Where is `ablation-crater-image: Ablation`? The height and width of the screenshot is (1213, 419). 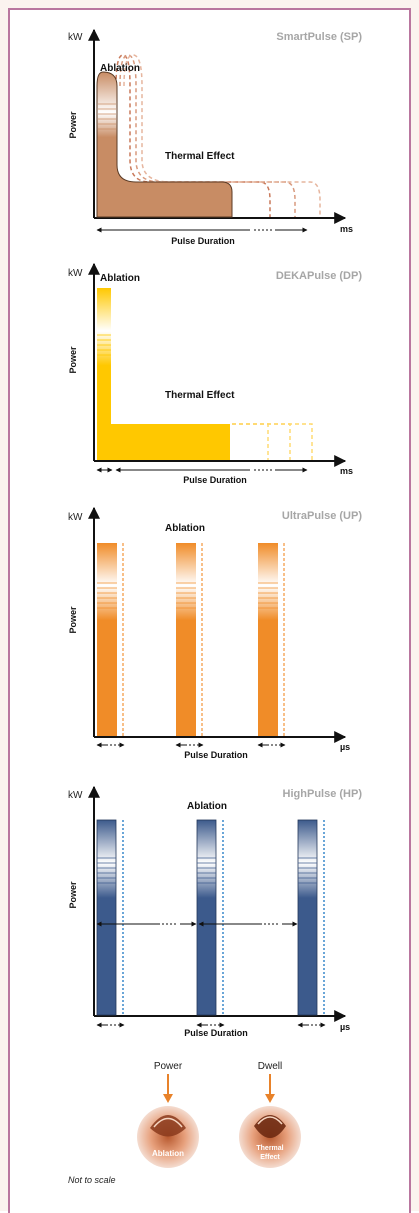 ablation-crater-image: Ablation is located at coordinates (168, 1137).